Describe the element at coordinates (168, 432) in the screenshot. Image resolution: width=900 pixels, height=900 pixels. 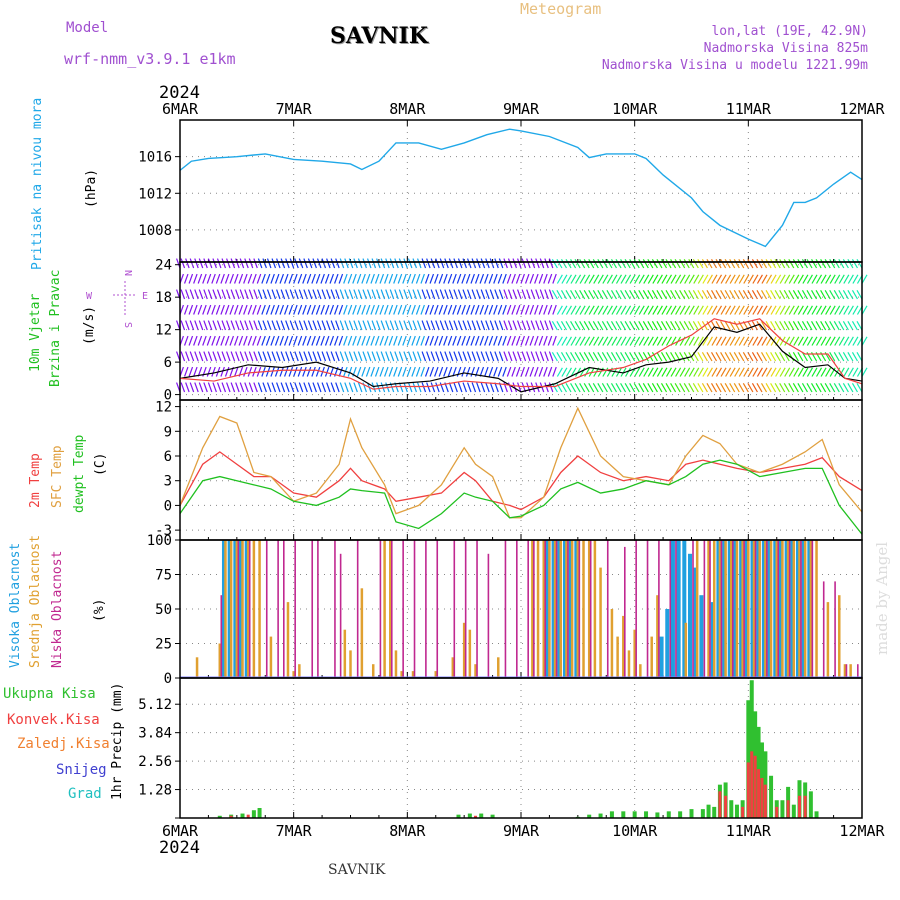
I see `temperature-ytick-label: 9` at that location.